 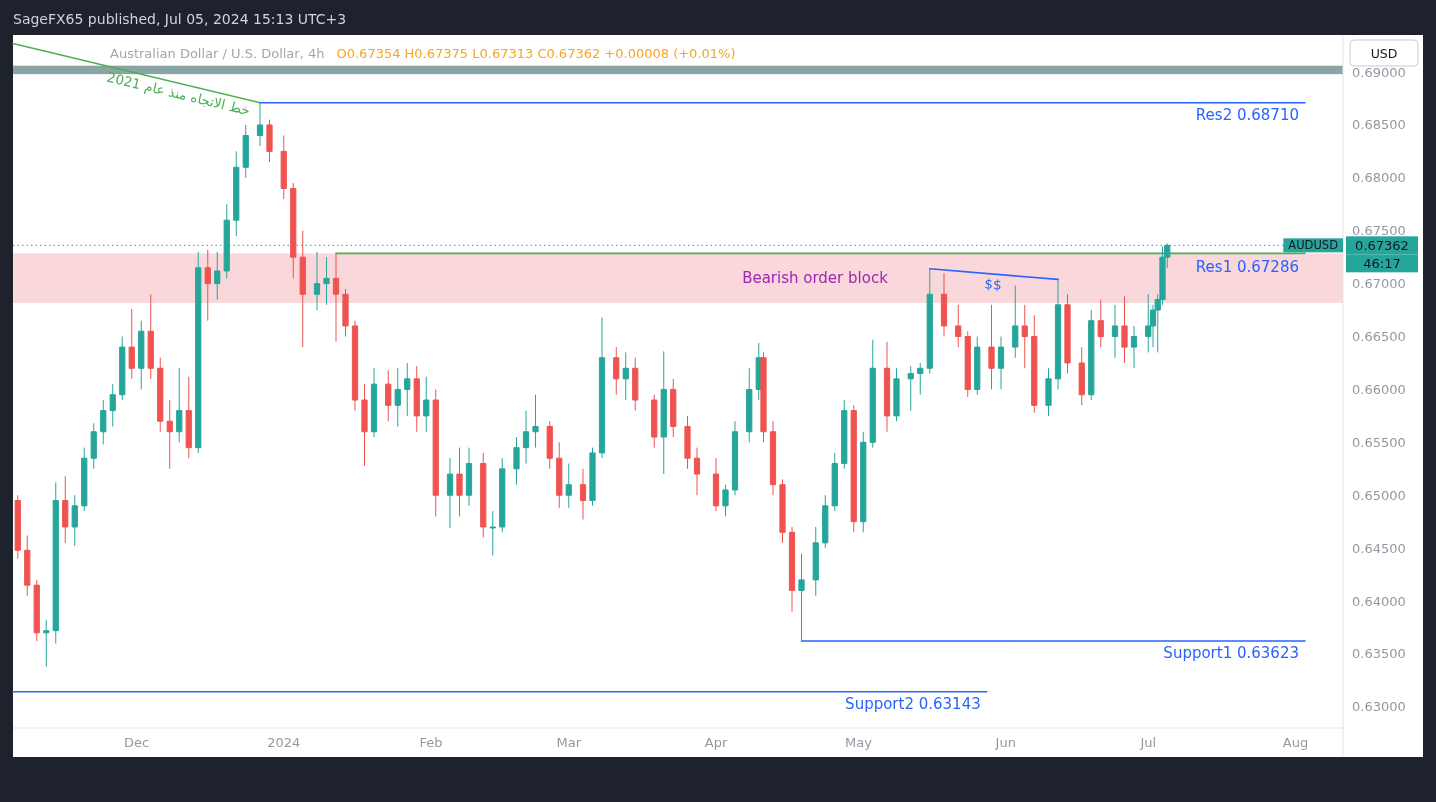 I want to click on x-tick-label: Apr, so click(x=716, y=742).